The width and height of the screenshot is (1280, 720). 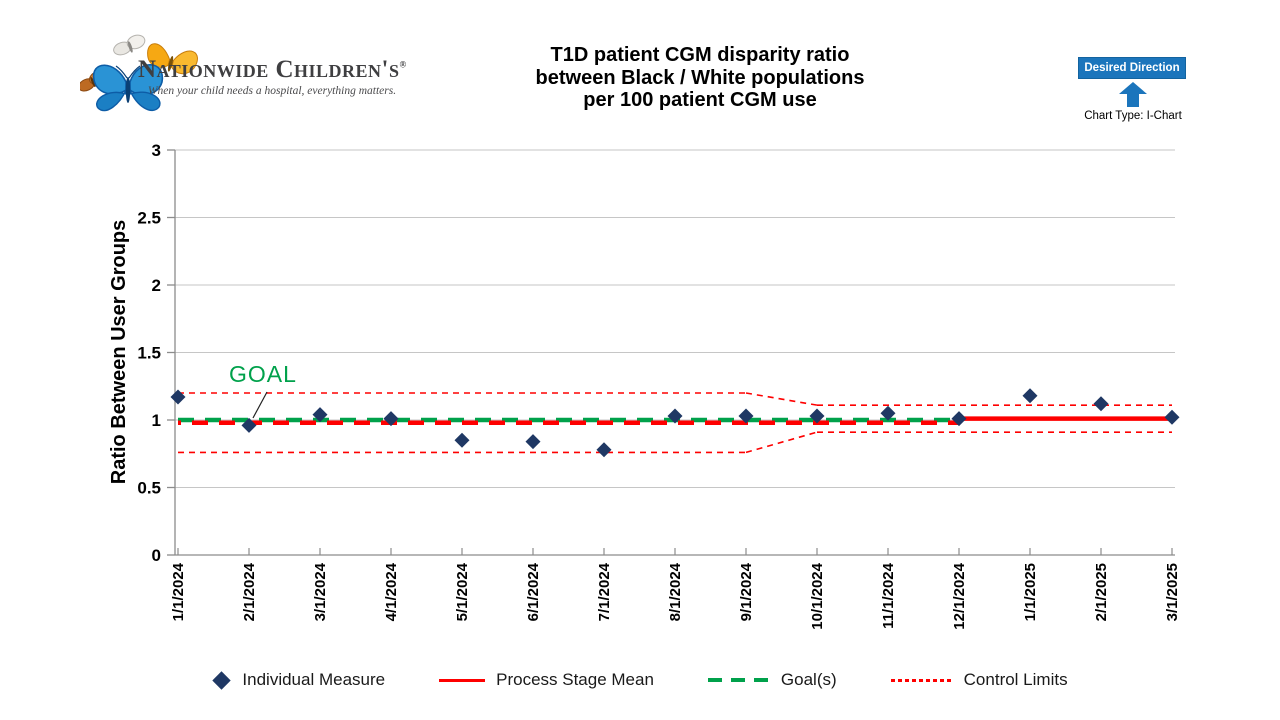 I want to click on x-tick-label: 2/1/2024, so click(x=249, y=591).